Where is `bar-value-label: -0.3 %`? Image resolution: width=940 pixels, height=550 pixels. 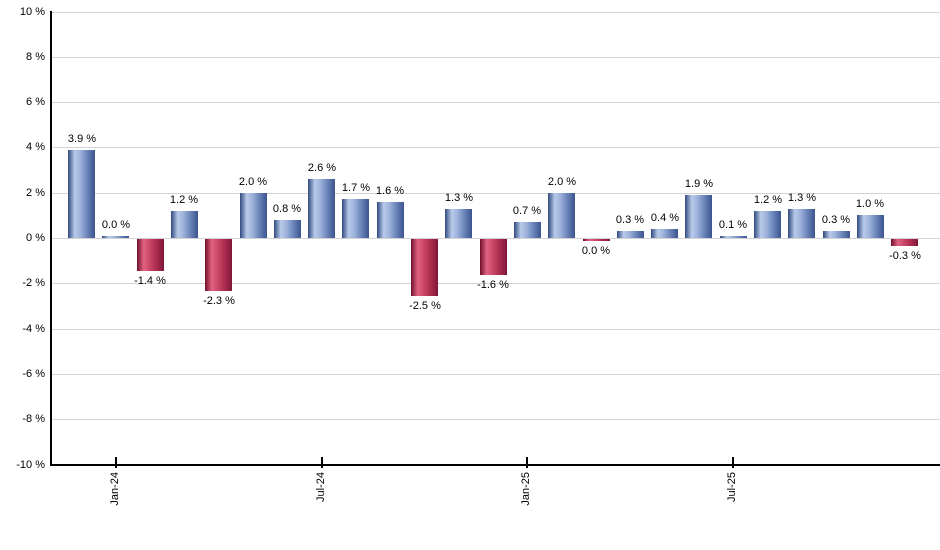 bar-value-label: -0.3 % is located at coordinates (905, 256).